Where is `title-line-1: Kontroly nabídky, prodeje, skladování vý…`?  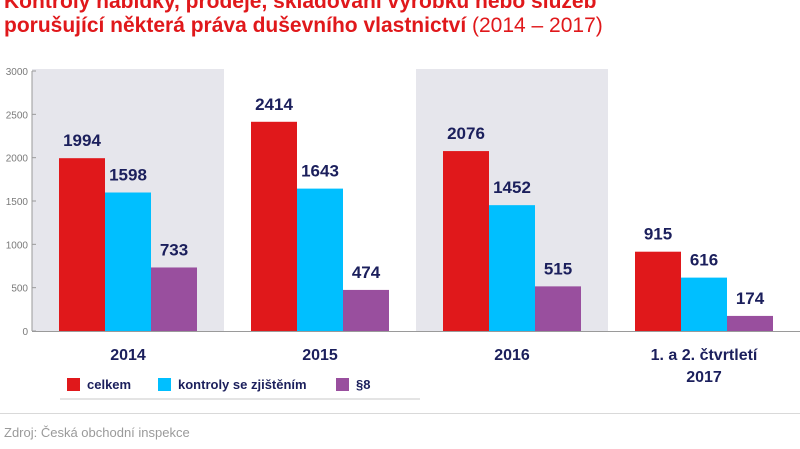
title-line-1: Kontroly nabídky, prodeje, skladování vý… is located at coordinates (300, 6).